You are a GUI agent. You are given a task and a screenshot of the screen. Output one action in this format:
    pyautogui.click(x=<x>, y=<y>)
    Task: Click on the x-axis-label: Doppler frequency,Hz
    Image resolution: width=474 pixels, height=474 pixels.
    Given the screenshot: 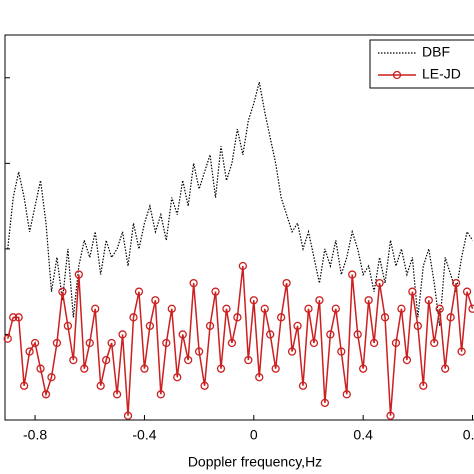 What is the action you would take?
    pyautogui.click(x=255, y=462)
    